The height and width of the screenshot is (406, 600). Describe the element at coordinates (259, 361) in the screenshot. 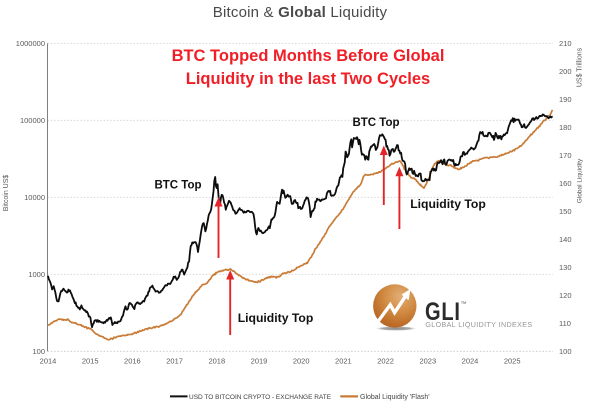

I see `svg-text: 2019` at that location.